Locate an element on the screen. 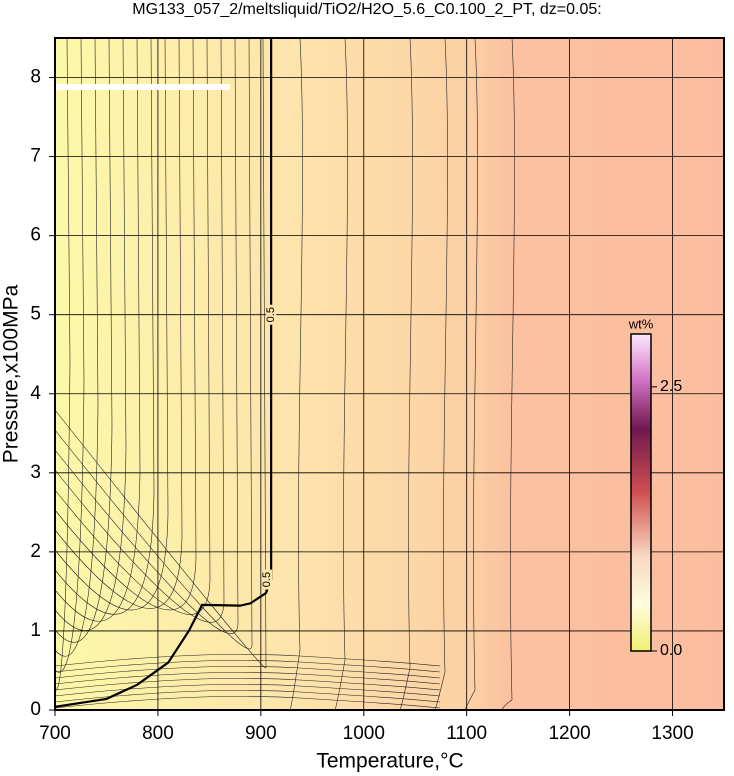 This screenshot has width=734, height=776. y-tick-label: 5 is located at coordinates (35, 314).